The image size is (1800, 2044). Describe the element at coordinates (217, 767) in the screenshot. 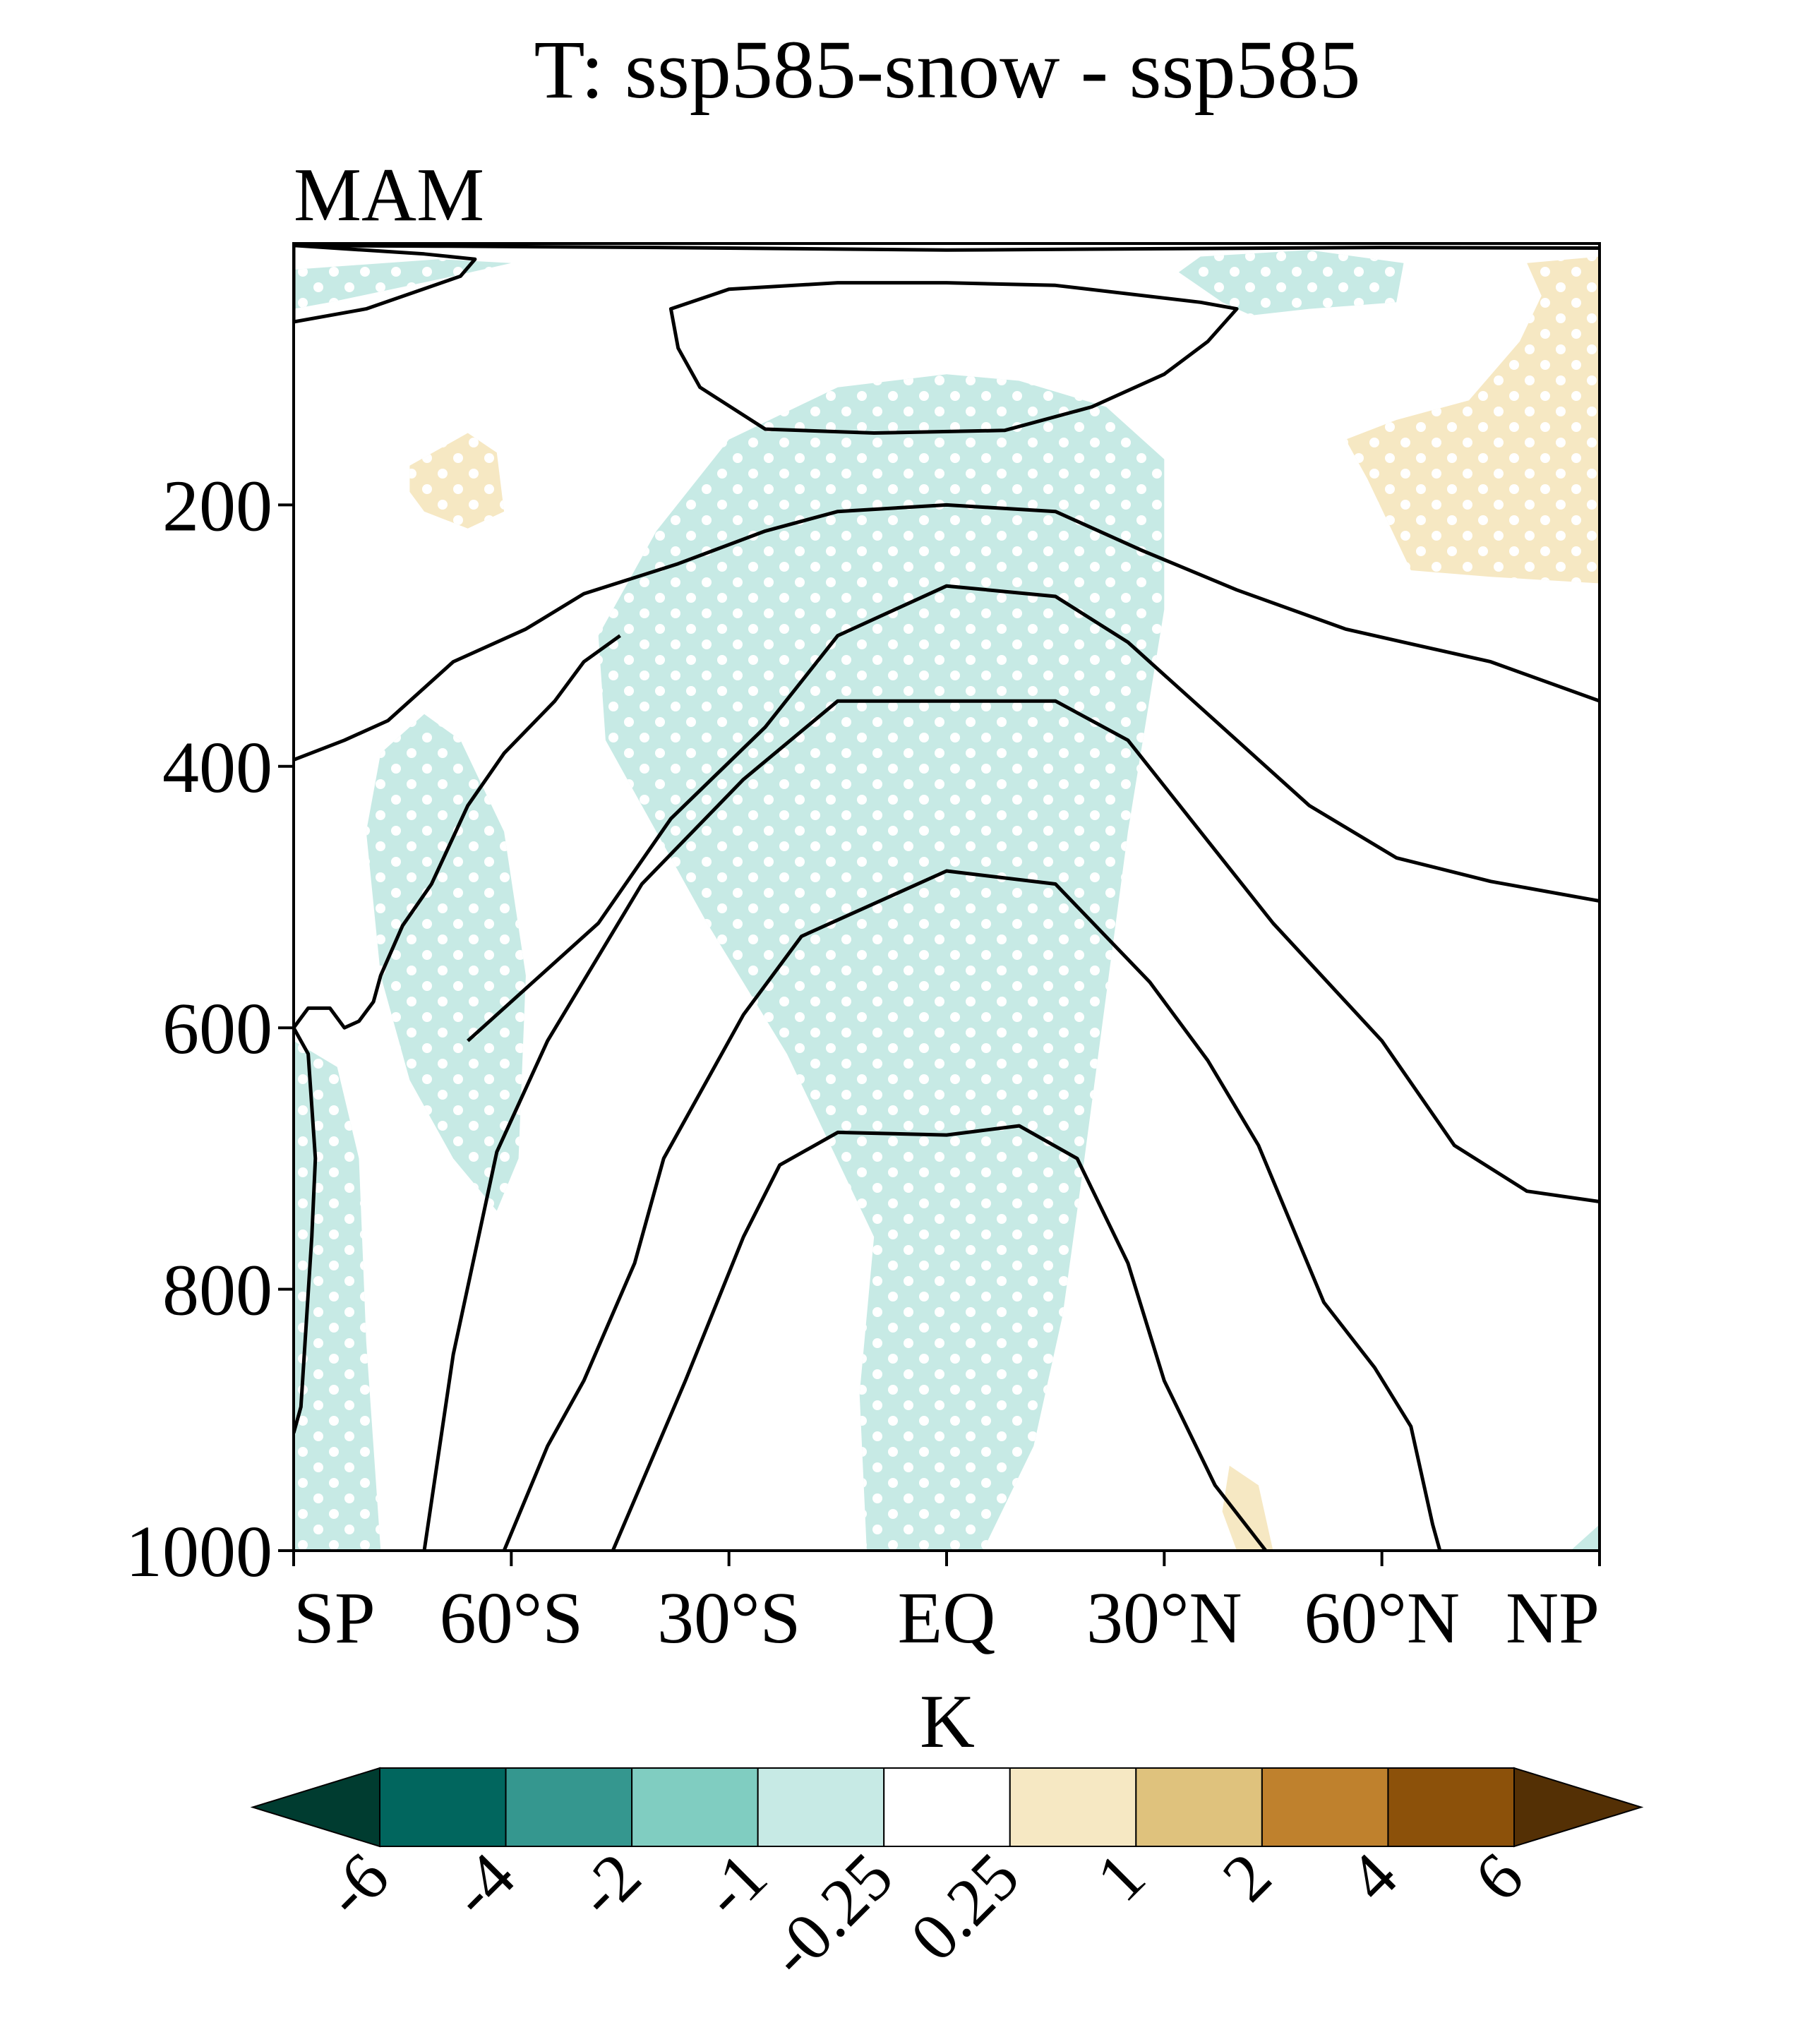

I see `y-tick-label-400: 400` at that location.